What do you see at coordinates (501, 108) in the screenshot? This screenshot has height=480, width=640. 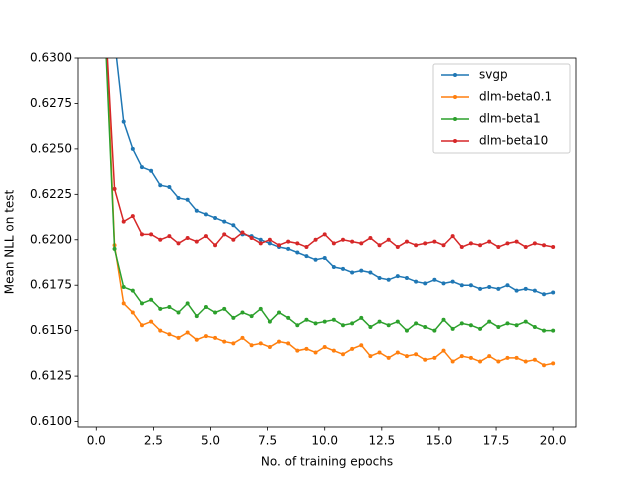 I see `legend-box` at bounding box center [501, 108].